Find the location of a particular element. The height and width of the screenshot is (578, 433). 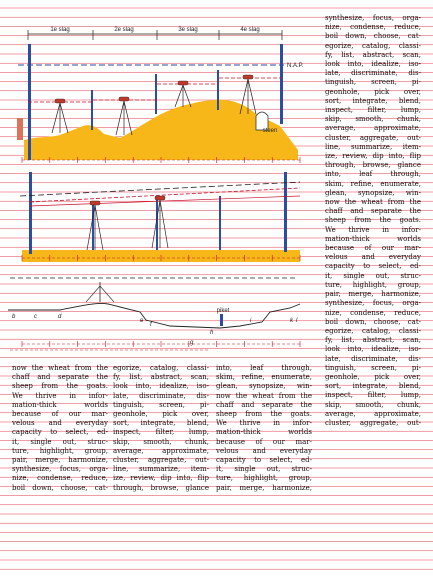

text-line: into, leaf through, is located at coordinates (264, 368).